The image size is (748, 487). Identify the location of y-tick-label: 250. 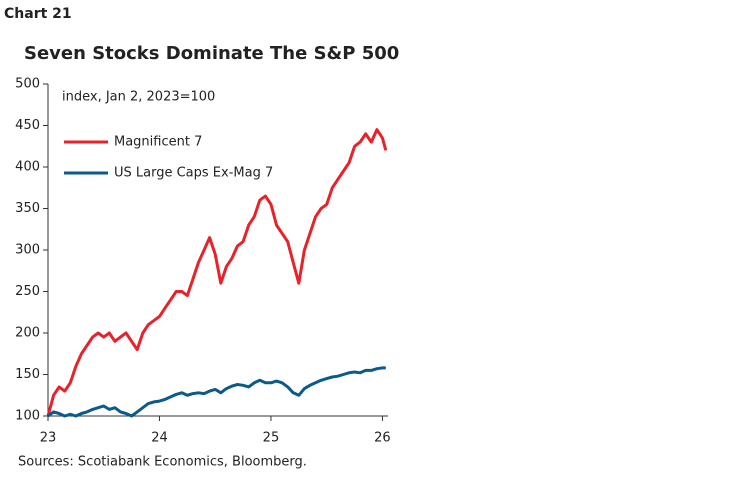
(27, 291).